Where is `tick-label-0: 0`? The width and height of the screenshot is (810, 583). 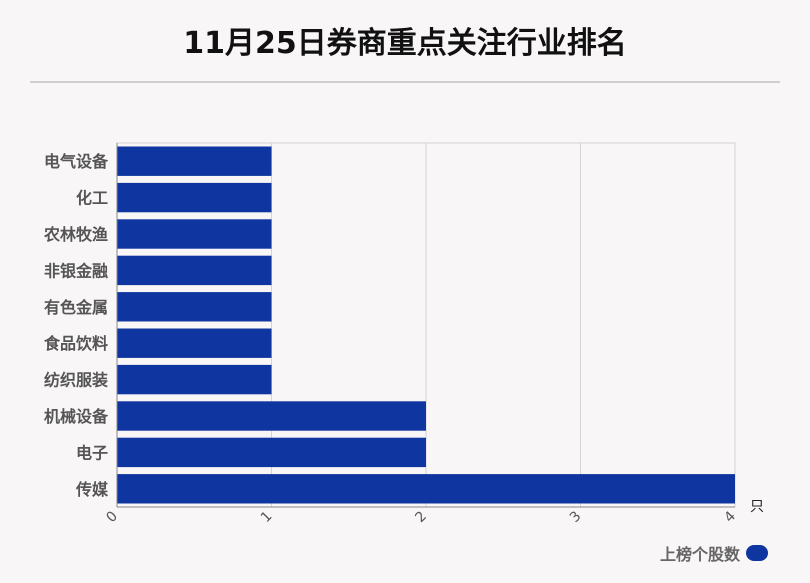 tick-label-0: 0 is located at coordinates (112, 517).